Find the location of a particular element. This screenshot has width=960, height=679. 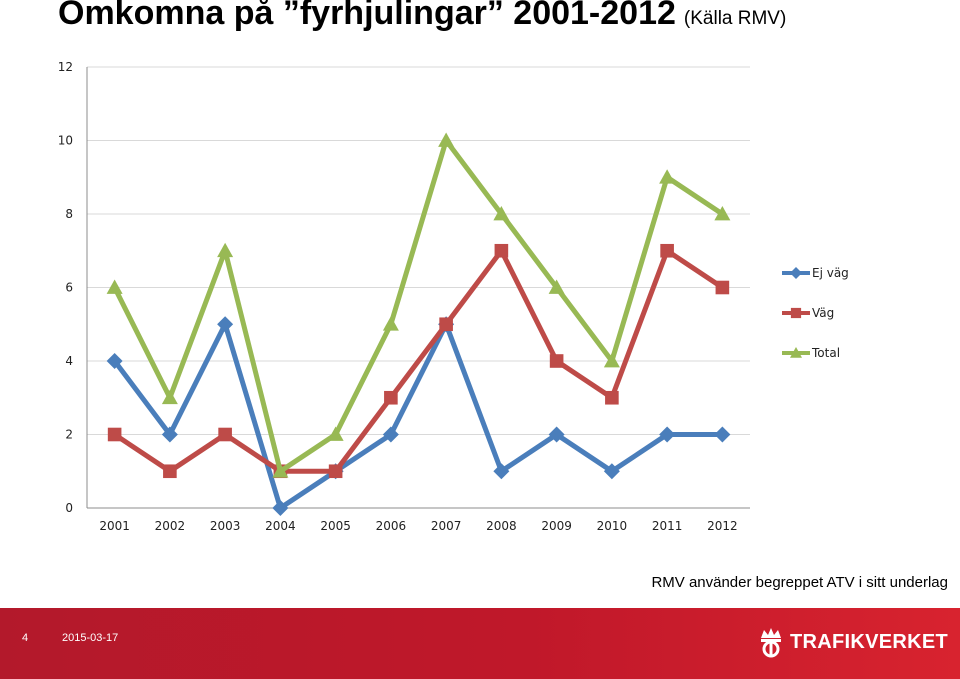

x-tick-label: 2010 is located at coordinates (612, 526).